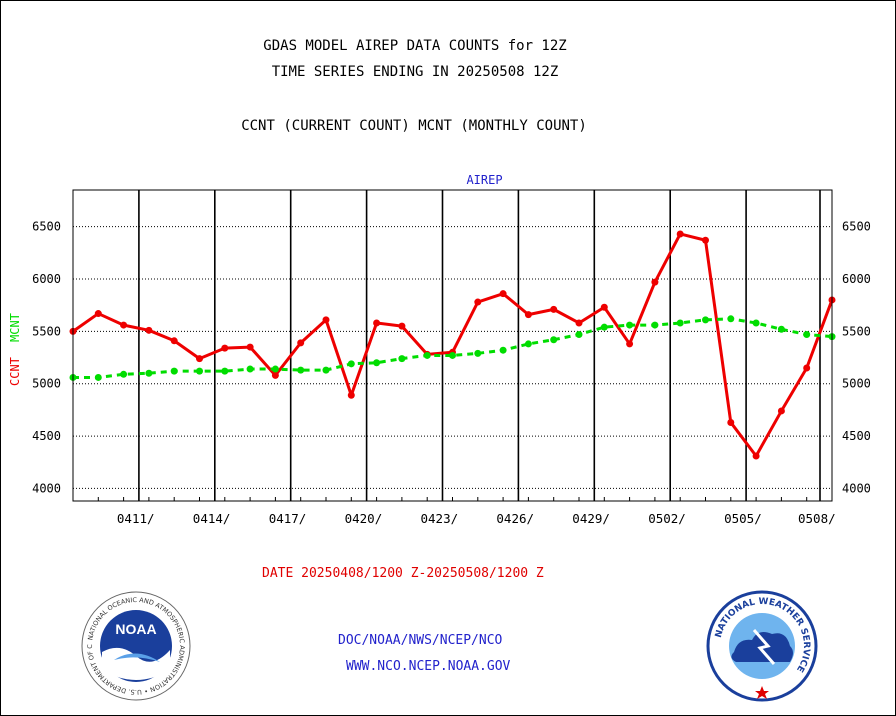 The height and width of the screenshot is (716, 896). What do you see at coordinates (484, 180) in the screenshot?
I see `plot-axis-title: AIREP` at bounding box center [484, 180].